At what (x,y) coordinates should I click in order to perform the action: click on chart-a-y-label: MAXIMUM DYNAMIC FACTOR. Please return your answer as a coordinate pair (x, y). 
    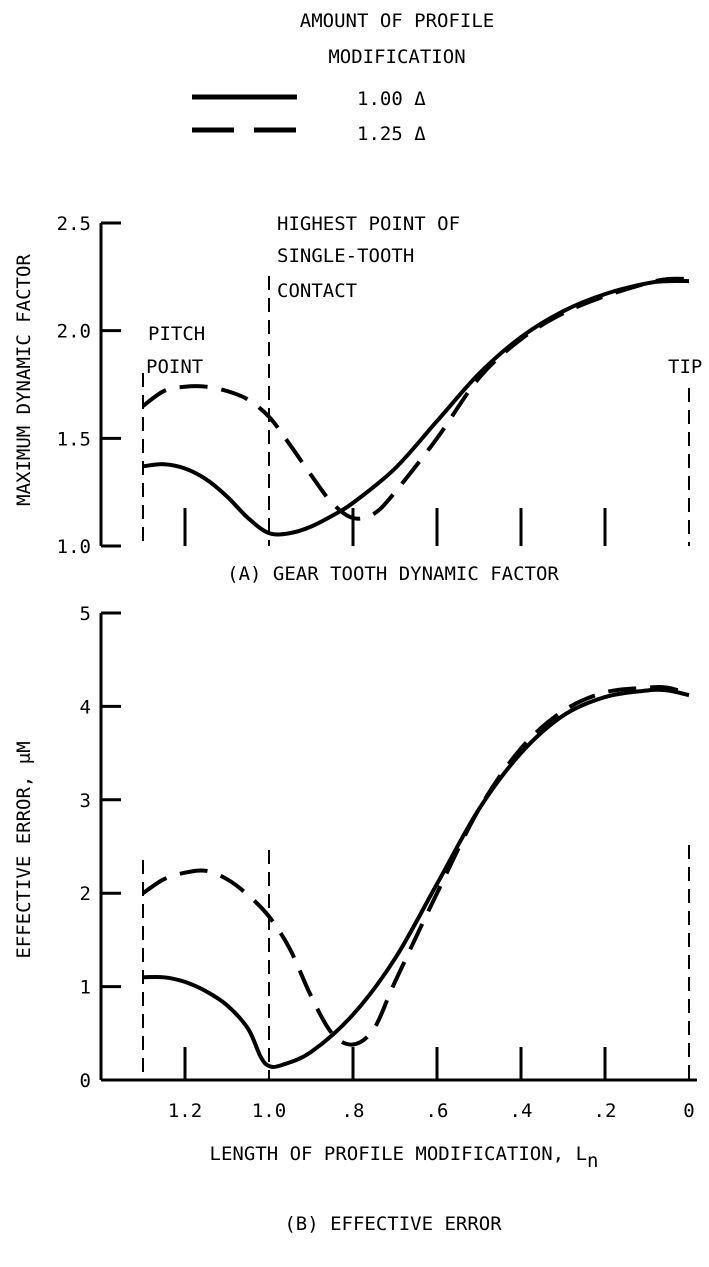
    Looking at the image, I should click on (24, 380).